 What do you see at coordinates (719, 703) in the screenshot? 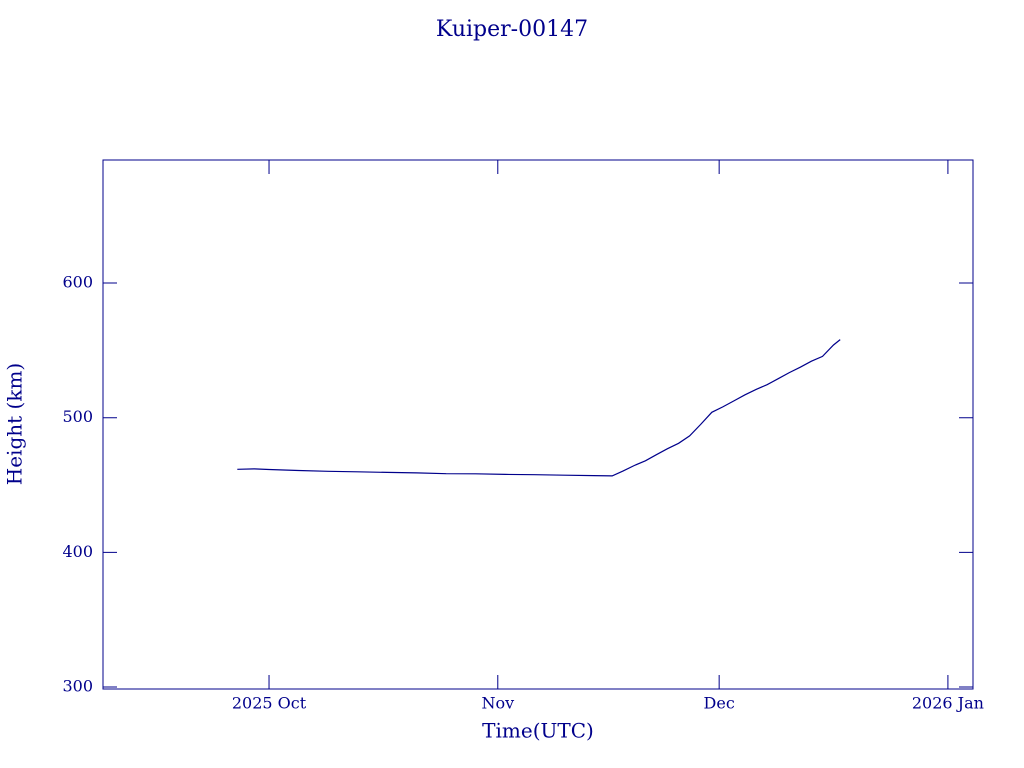
I see `x-tick-label: Dec` at bounding box center [719, 703].